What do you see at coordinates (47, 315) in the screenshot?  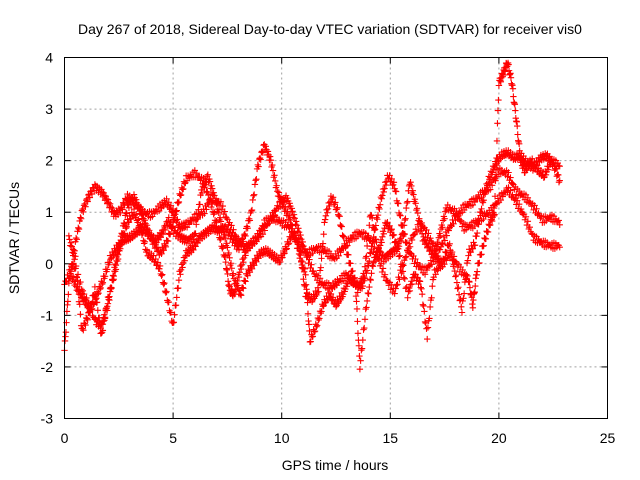 I see `y-tick-label: -1` at bounding box center [47, 315].